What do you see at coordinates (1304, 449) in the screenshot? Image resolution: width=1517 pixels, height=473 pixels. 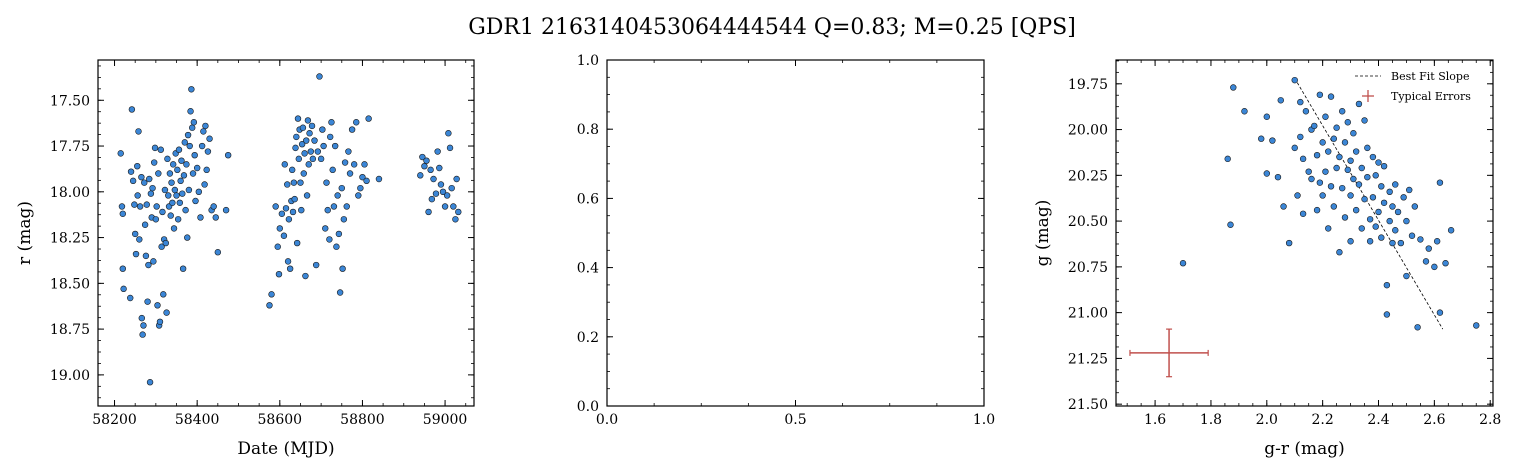 I see `x-axis-label: g-r (mag)` at bounding box center [1304, 449].